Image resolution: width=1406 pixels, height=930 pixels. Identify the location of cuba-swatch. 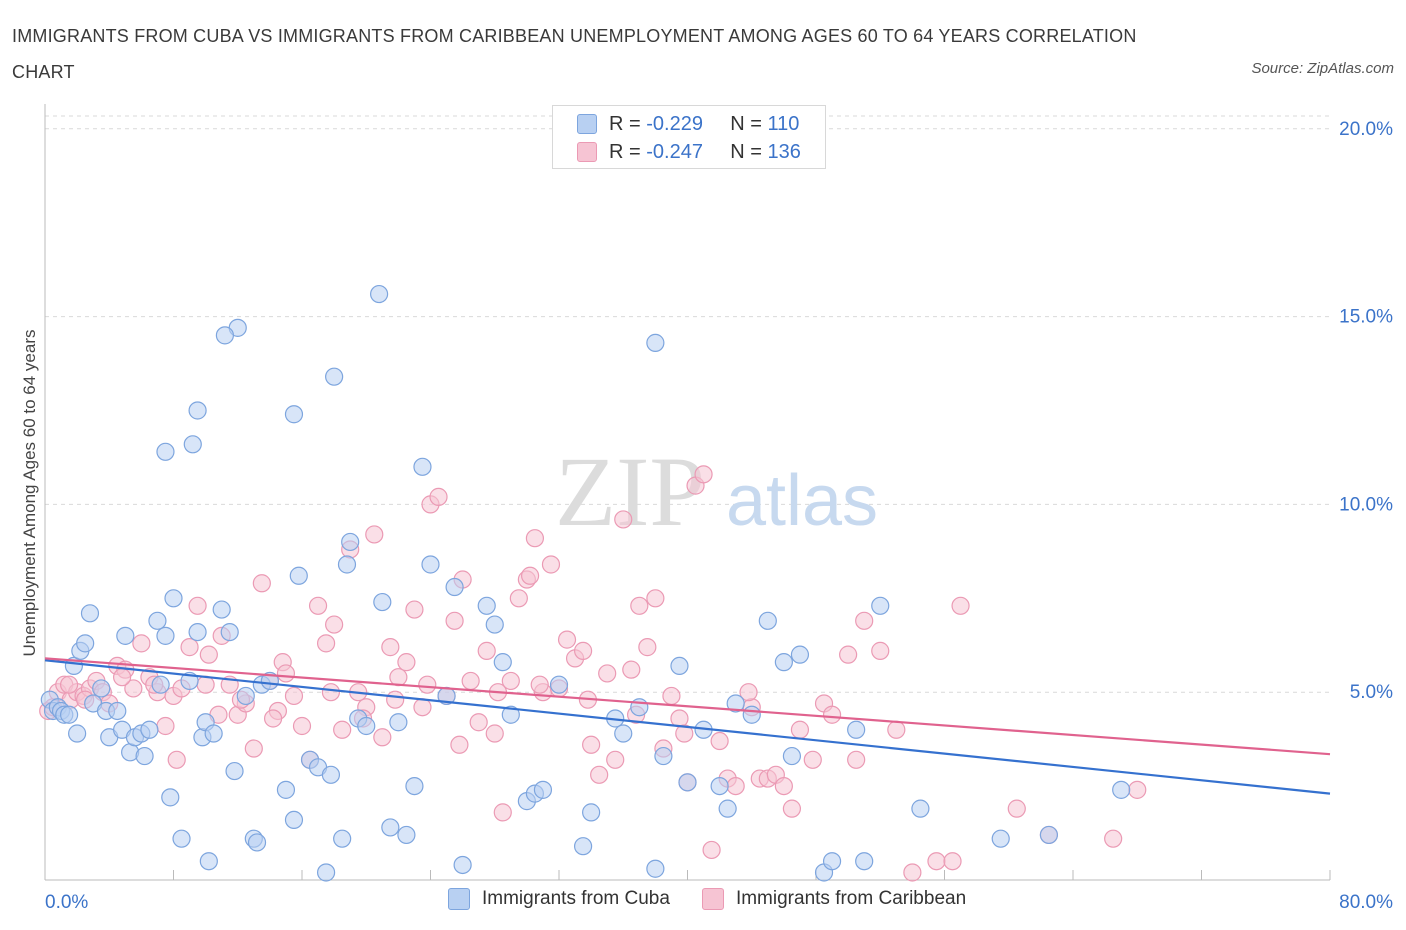
(587, 124).